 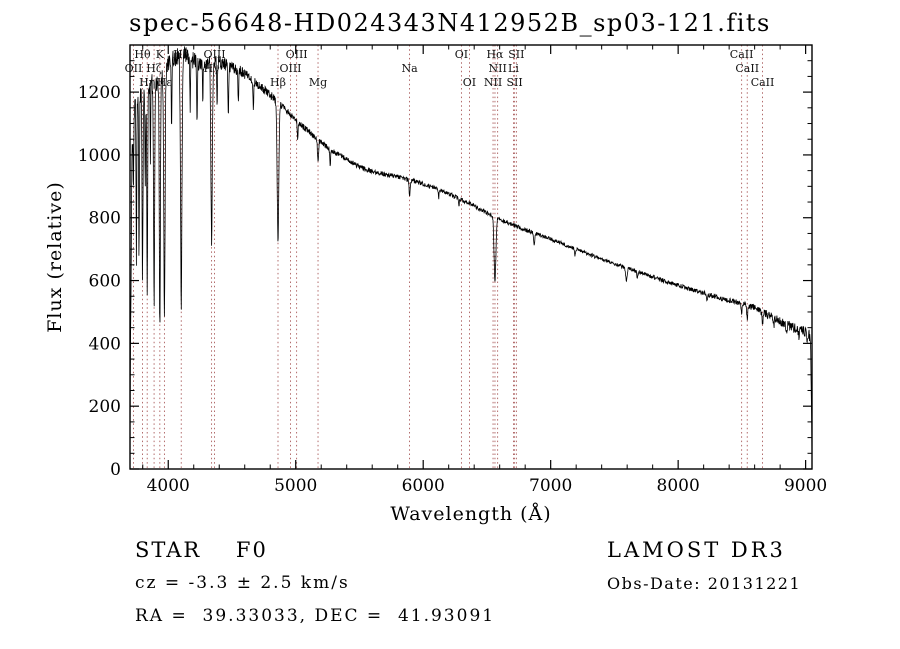 I want to click on y-tick-label: 400, so click(x=105, y=344).